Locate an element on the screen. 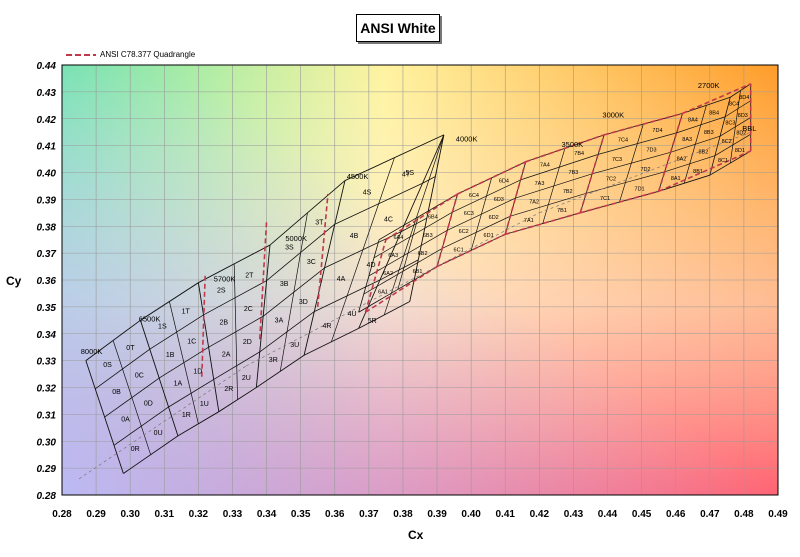  region-label: 4B is located at coordinates (354, 236).